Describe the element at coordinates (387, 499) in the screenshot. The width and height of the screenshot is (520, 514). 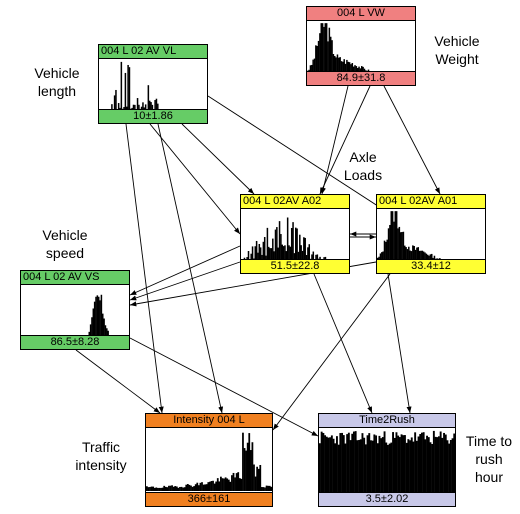
I see `node-footer: 3.5±2.02` at that location.